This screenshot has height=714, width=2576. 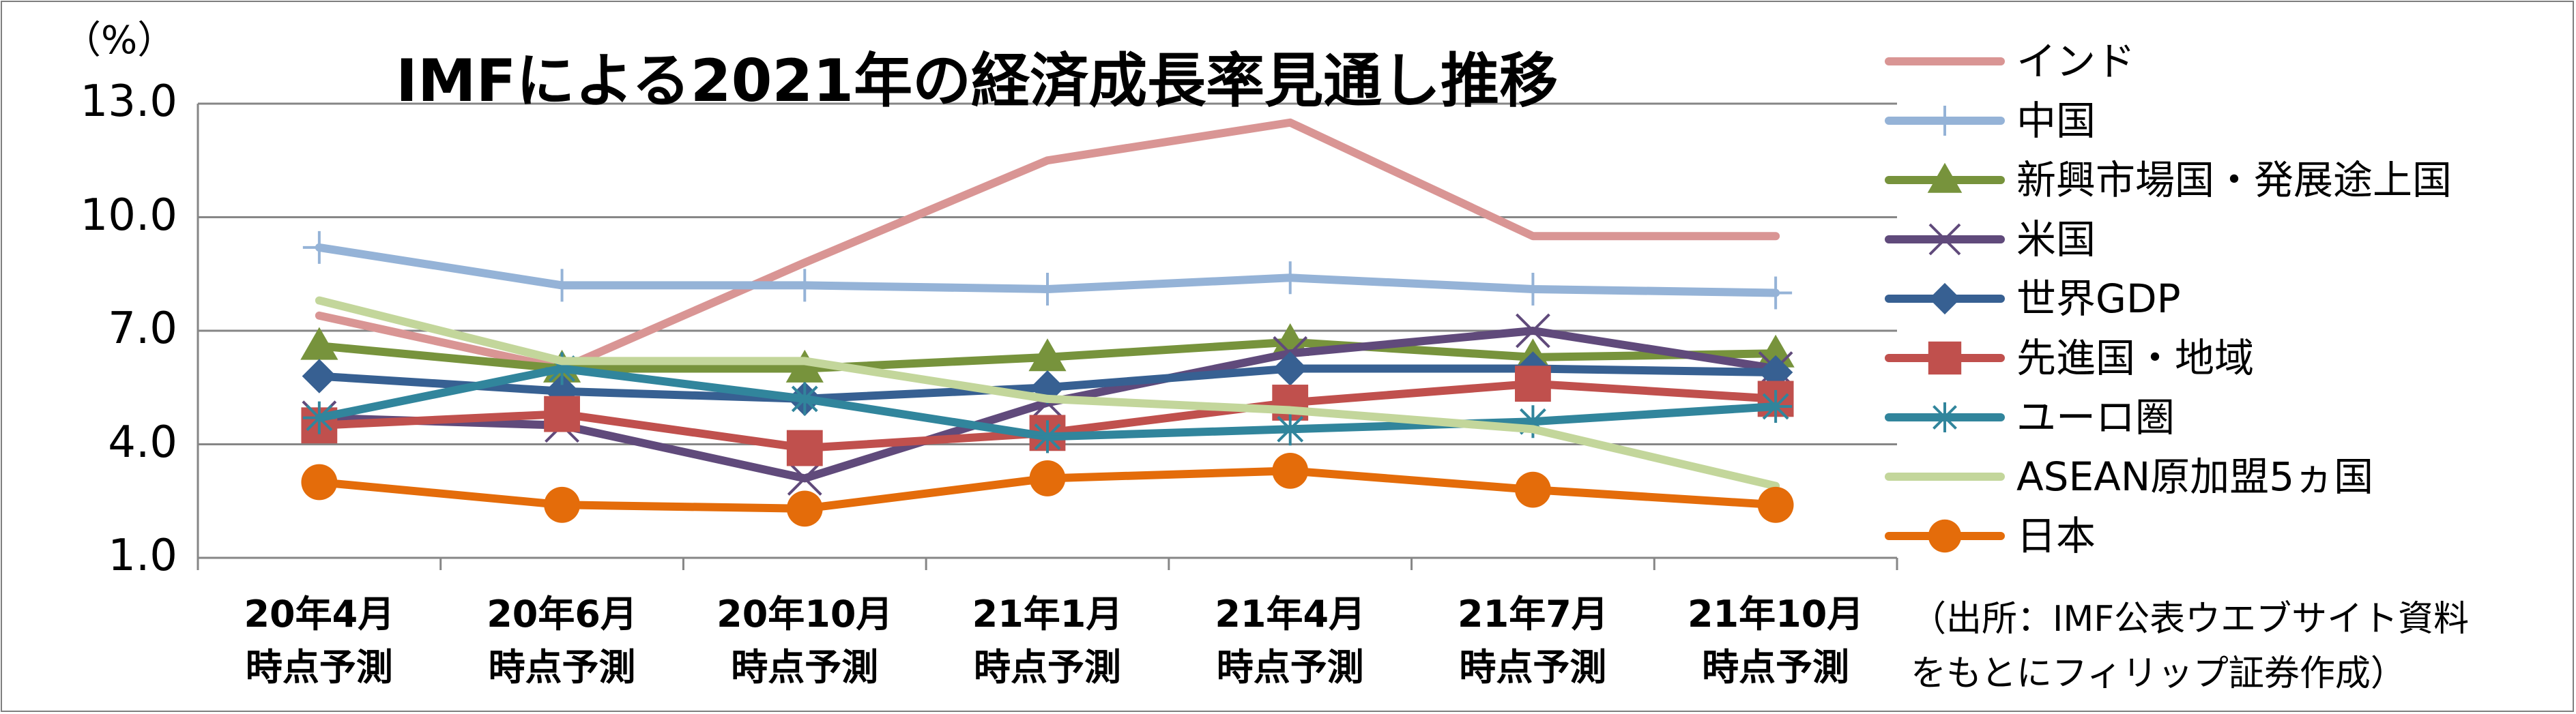 I want to click on x-tick-label-line: 21年10月, so click(x=1775, y=614).